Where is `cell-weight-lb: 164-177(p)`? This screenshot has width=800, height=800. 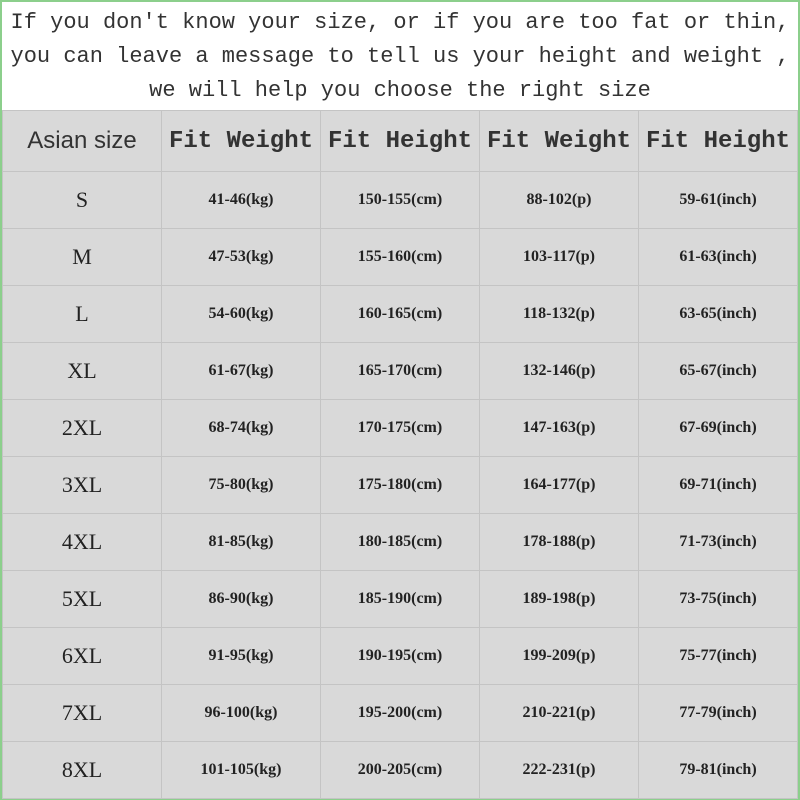 cell-weight-lb: 164-177(p) is located at coordinates (559, 485).